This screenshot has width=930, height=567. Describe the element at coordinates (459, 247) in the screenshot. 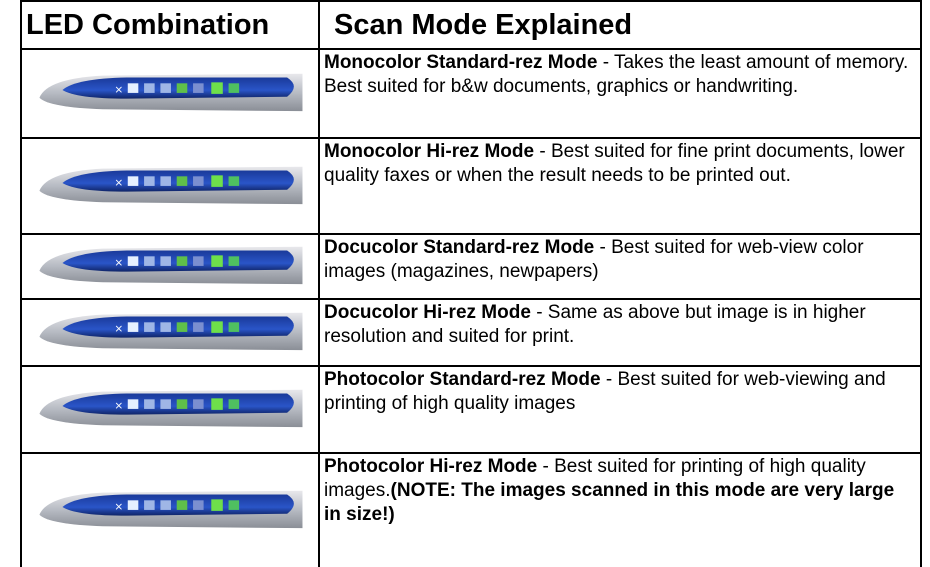

I see `mode-name: Docucolor Standard-rez Mode` at that location.